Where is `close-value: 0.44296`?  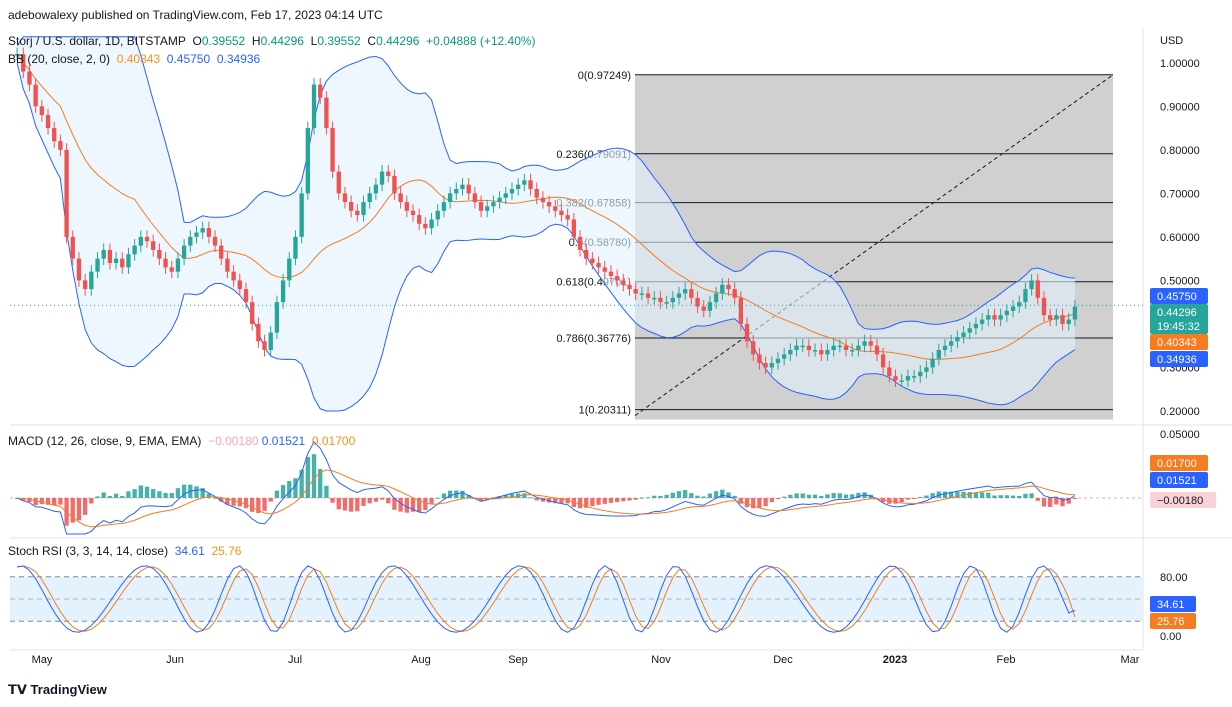
close-value: 0.44296 is located at coordinates (398, 41).